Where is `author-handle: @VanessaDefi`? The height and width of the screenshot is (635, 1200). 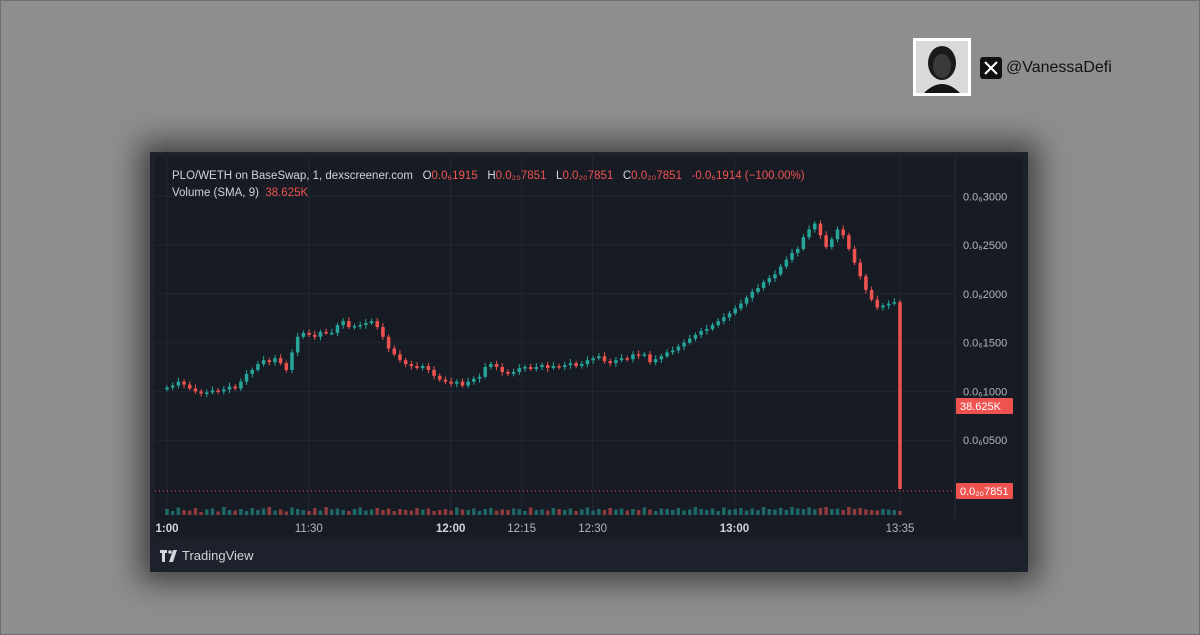
author-handle: @VanessaDefi is located at coordinates (1046, 68).